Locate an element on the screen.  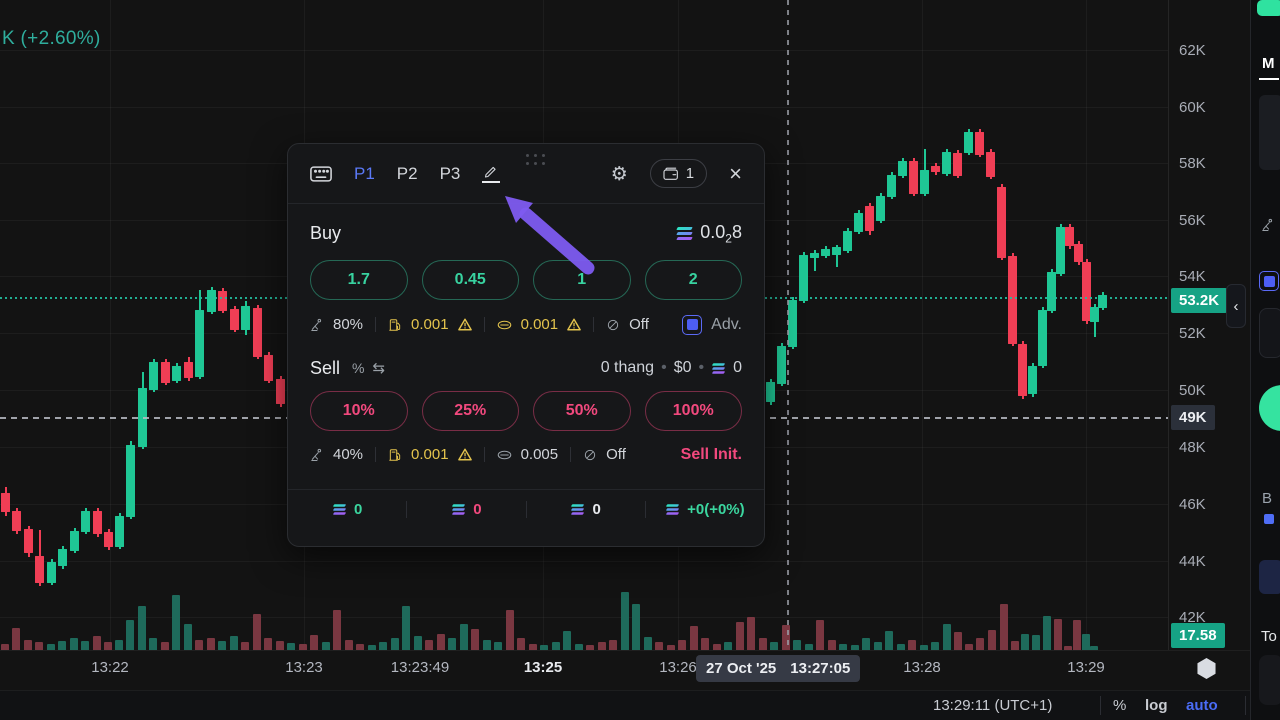
time-axis-label: 13:25 is located at coordinates (543, 667).